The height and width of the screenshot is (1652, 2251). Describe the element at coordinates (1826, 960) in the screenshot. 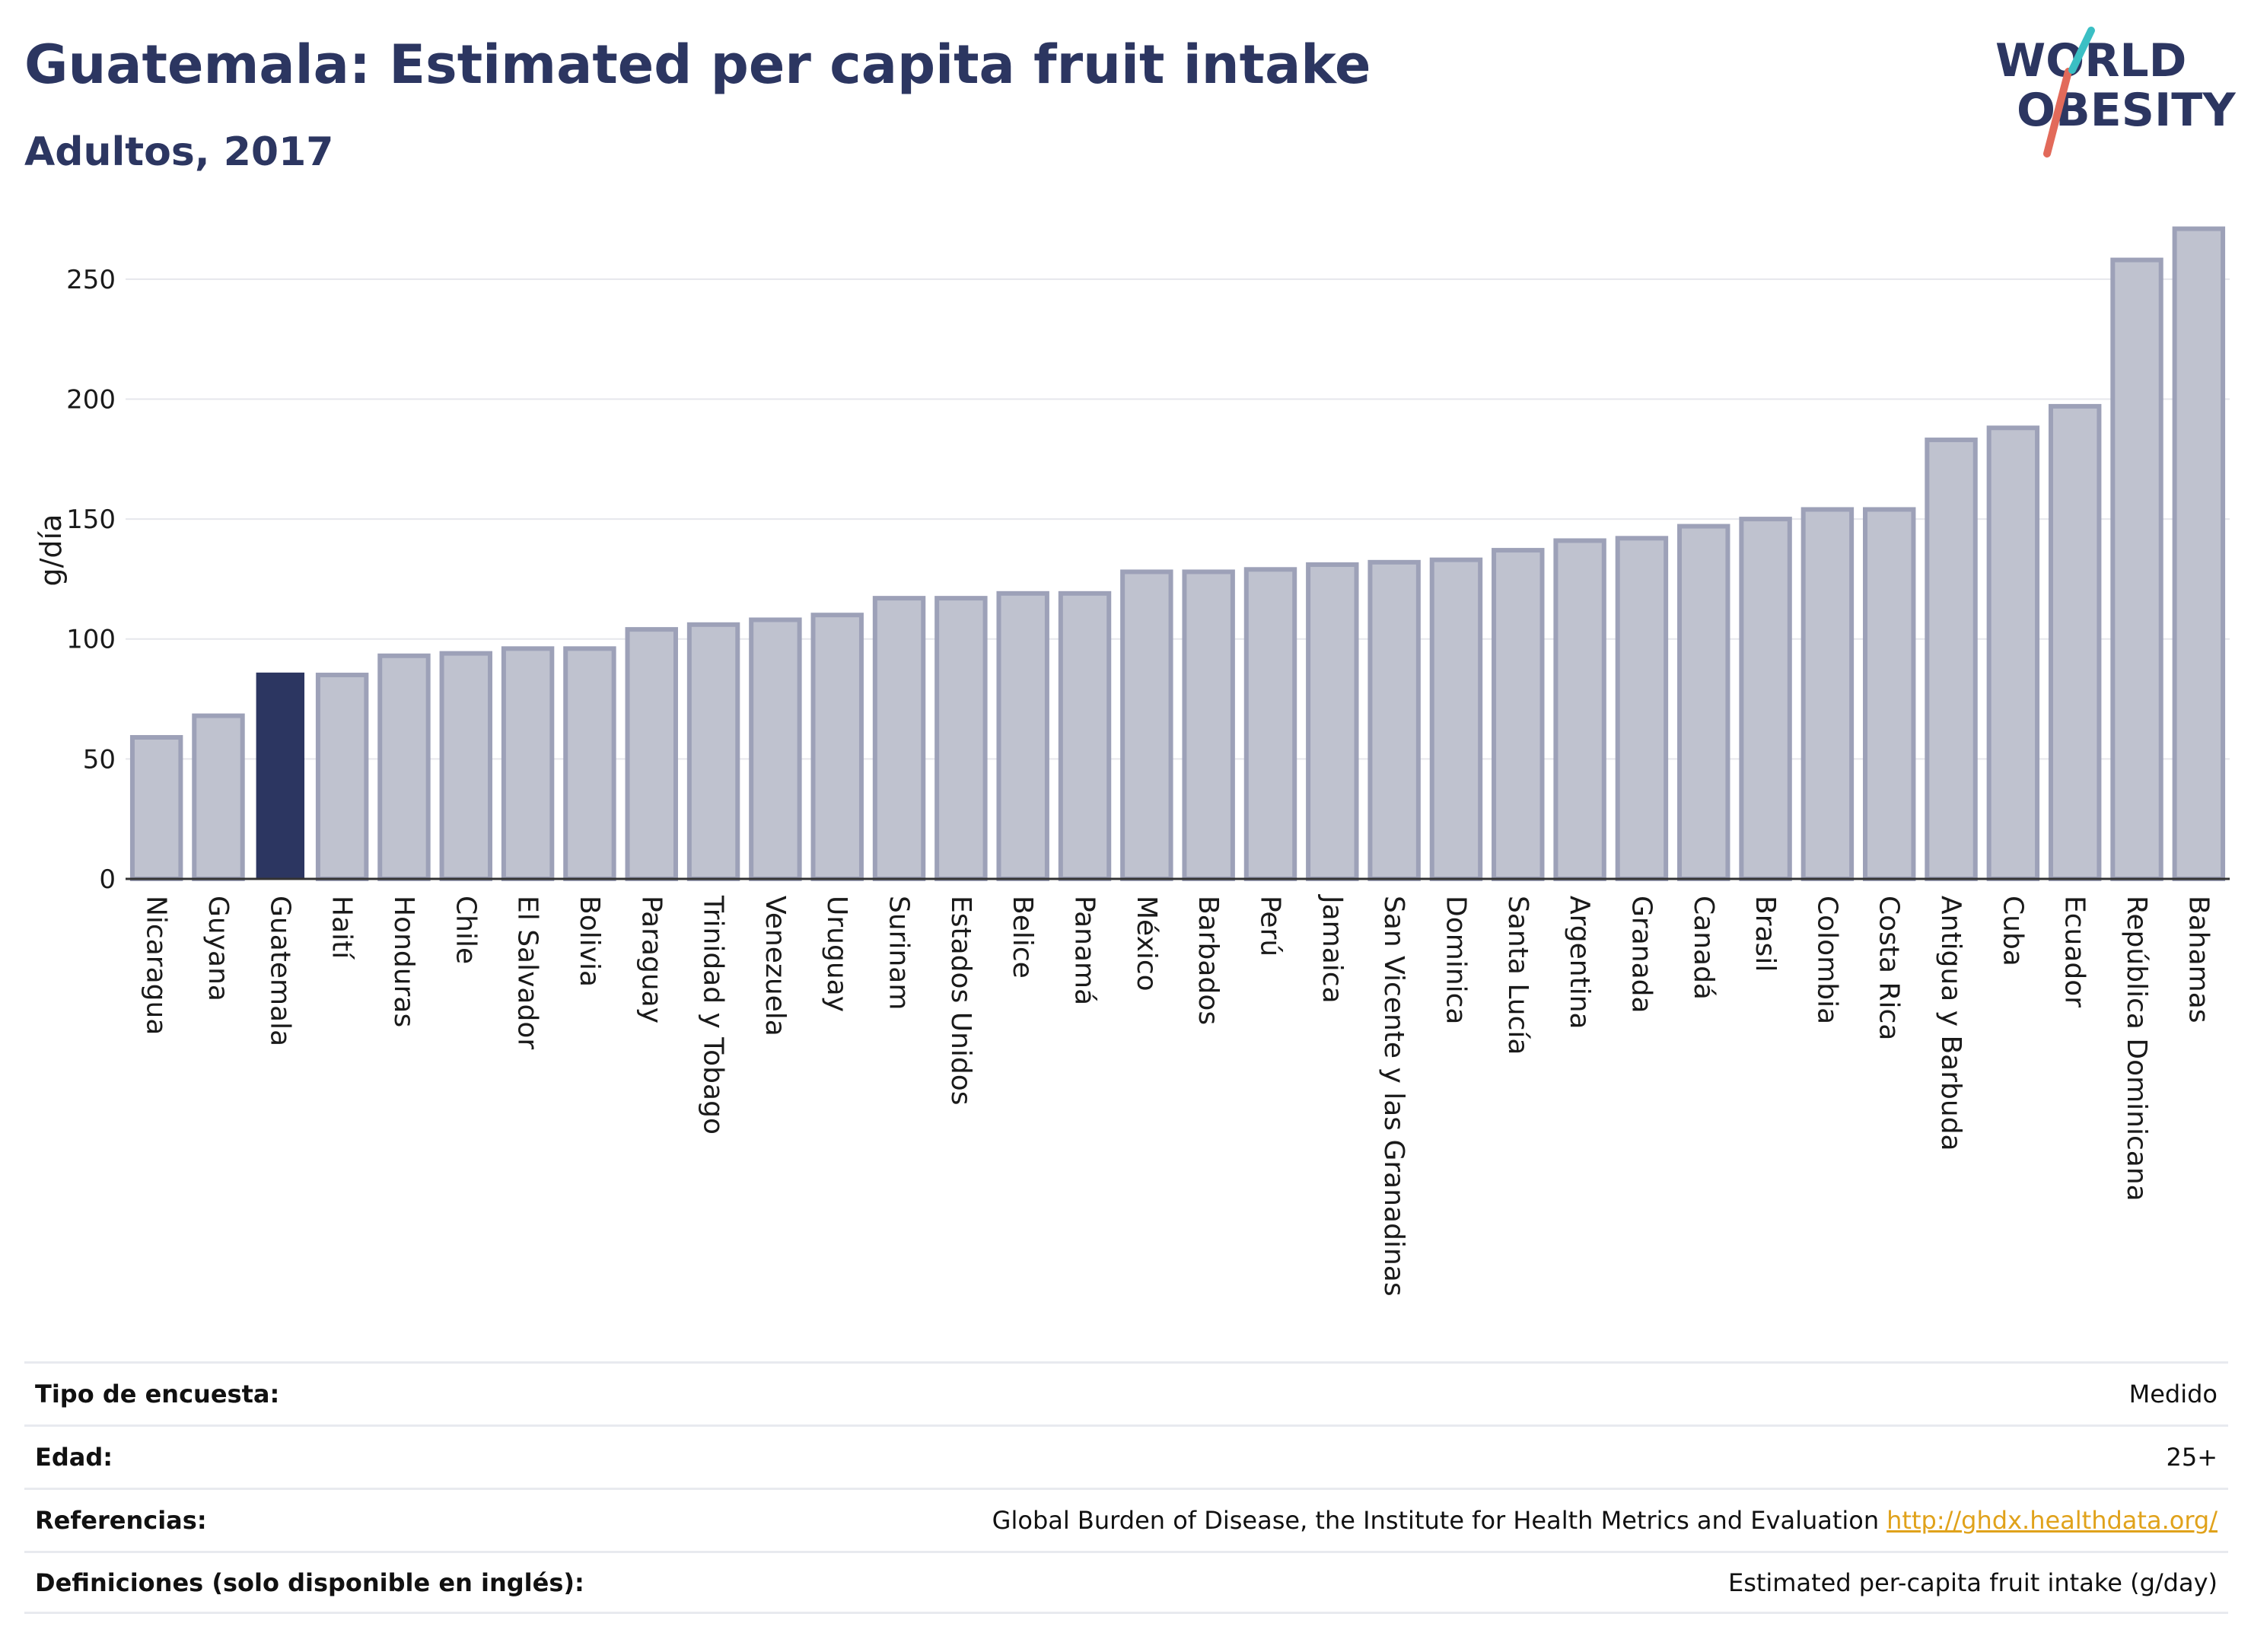

I see `x-tick-label: Colombia` at that location.